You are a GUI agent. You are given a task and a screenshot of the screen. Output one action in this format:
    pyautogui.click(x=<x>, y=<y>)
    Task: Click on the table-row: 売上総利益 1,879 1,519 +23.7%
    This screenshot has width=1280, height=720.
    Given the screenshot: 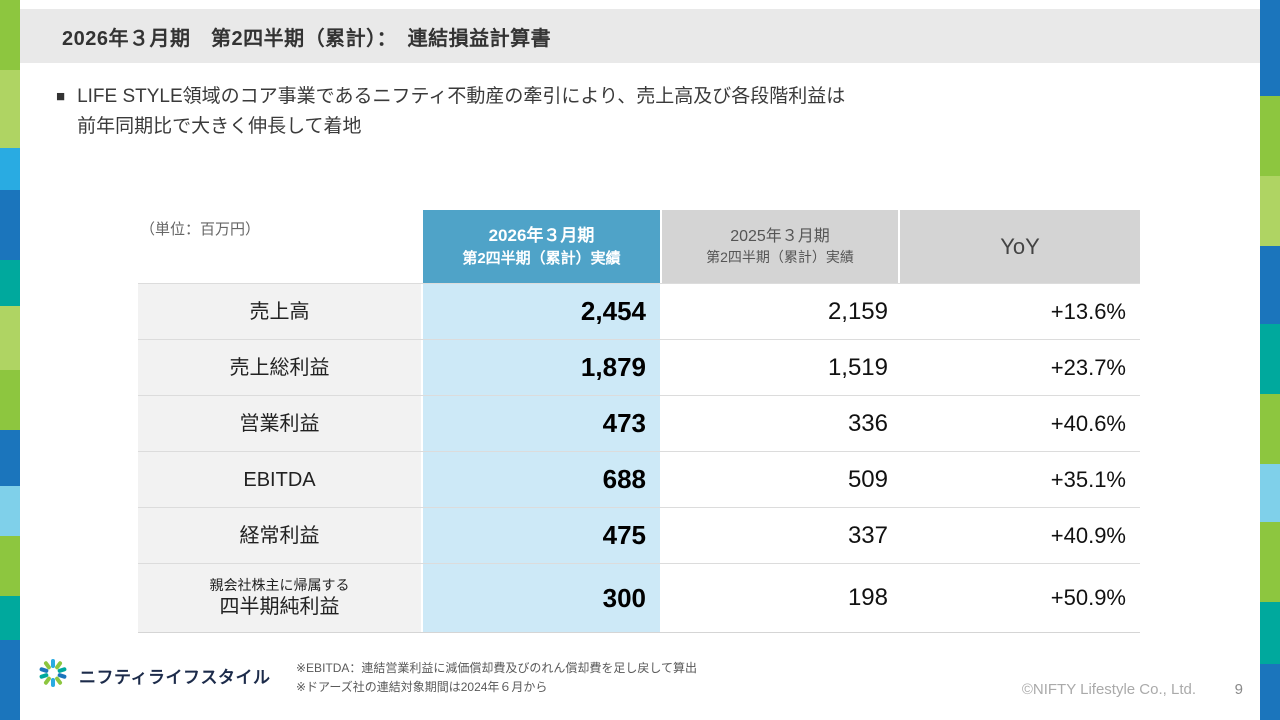 What is the action you would take?
    pyautogui.click(x=639, y=367)
    